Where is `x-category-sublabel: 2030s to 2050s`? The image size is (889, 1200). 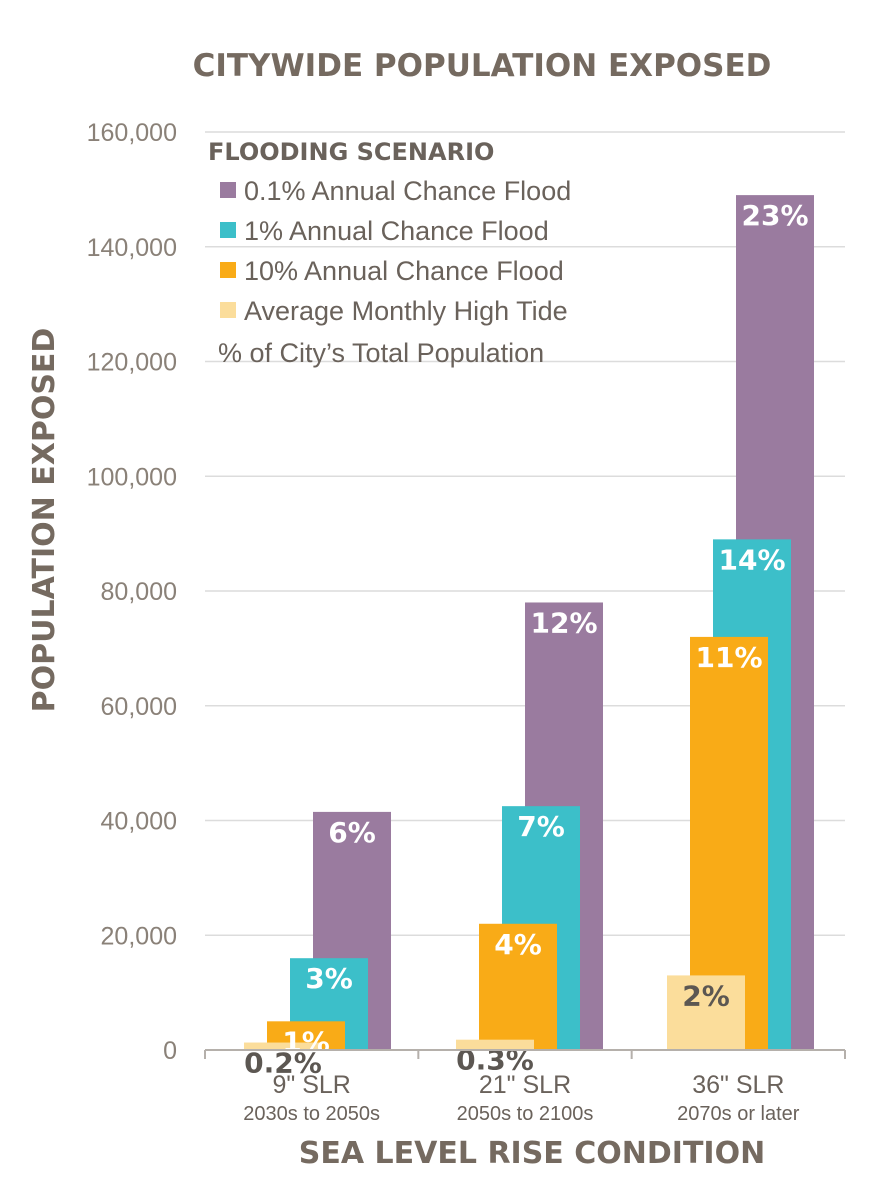 x-category-sublabel: 2030s to 2050s is located at coordinates (311, 1114).